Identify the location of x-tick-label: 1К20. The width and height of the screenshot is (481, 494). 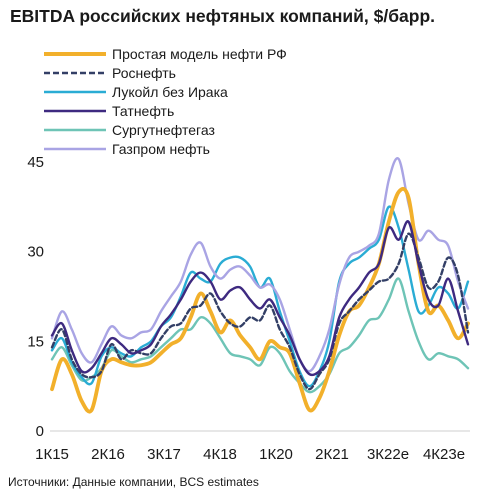
(276, 454).